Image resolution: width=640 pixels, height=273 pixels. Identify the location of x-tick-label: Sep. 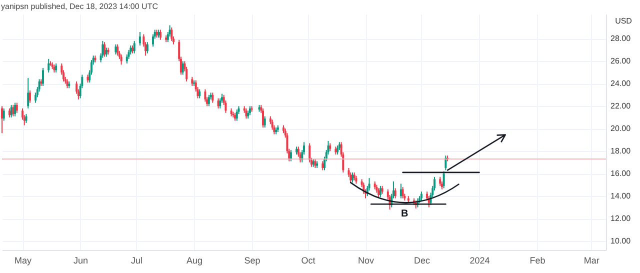
(252, 261).